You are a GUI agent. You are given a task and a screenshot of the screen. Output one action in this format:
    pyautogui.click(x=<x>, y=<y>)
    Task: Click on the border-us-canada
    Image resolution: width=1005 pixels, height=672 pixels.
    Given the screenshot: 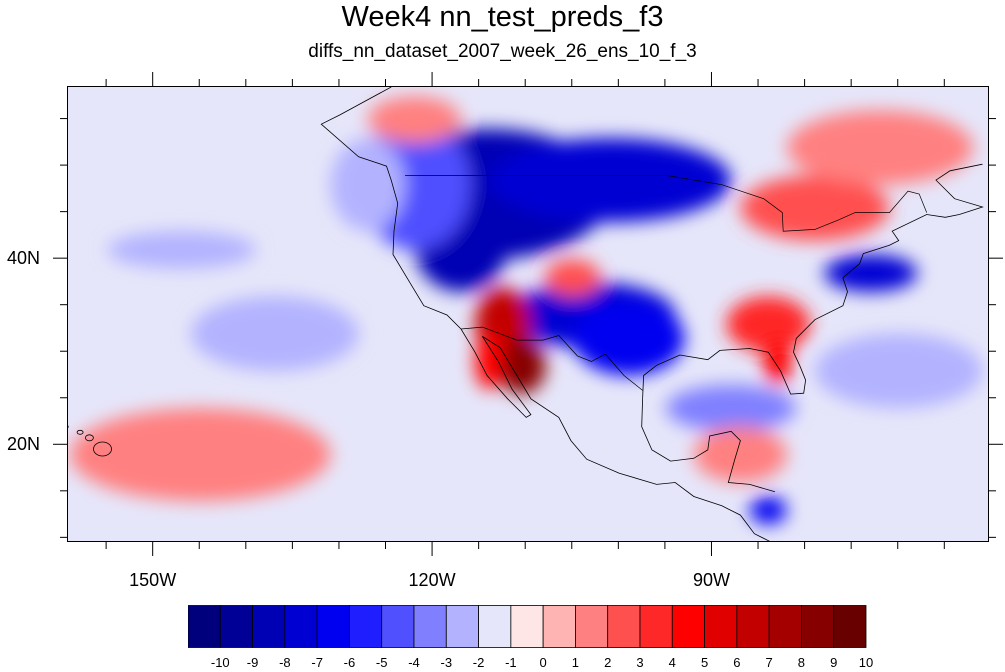 What is the action you would take?
    pyautogui.click(x=666, y=203)
    